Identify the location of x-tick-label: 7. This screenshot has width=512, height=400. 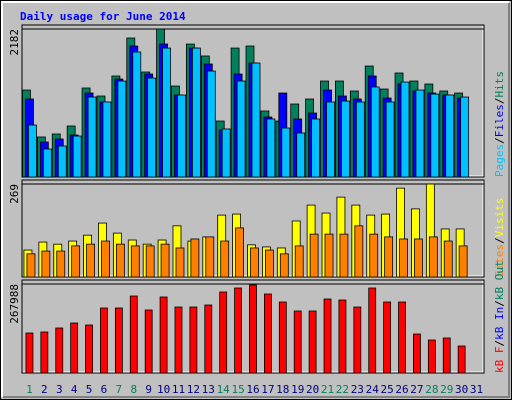
(119, 389).